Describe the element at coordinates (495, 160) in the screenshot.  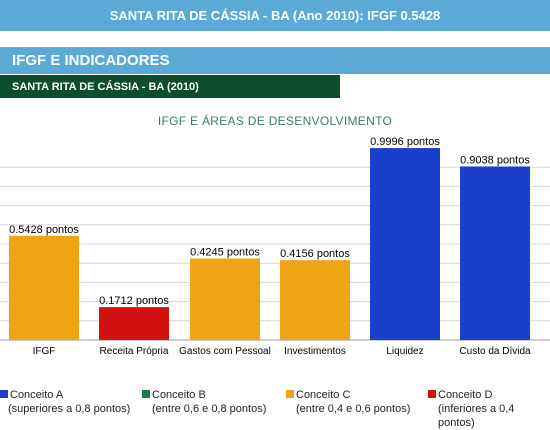
I see `bar-value-label-5: 0.9038 pontos` at that location.